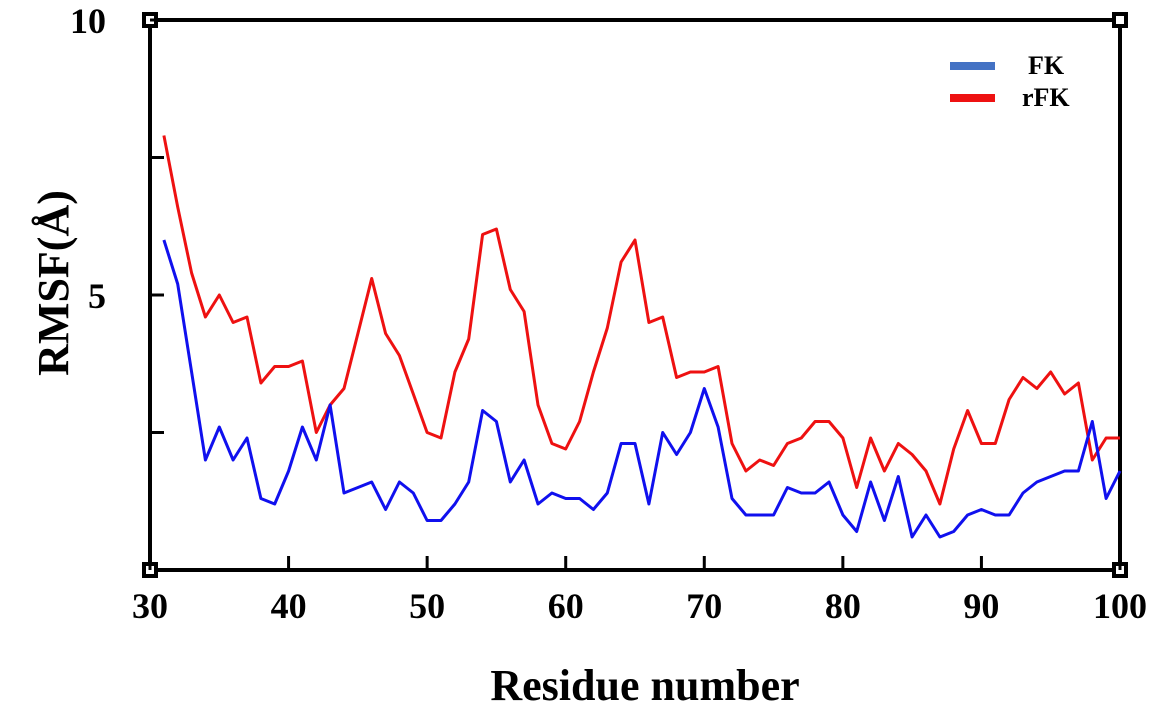 This screenshot has height=706, width=1159. What do you see at coordinates (1010, 81) in the screenshot?
I see `legend: FK rFK` at bounding box center [1010, 81].